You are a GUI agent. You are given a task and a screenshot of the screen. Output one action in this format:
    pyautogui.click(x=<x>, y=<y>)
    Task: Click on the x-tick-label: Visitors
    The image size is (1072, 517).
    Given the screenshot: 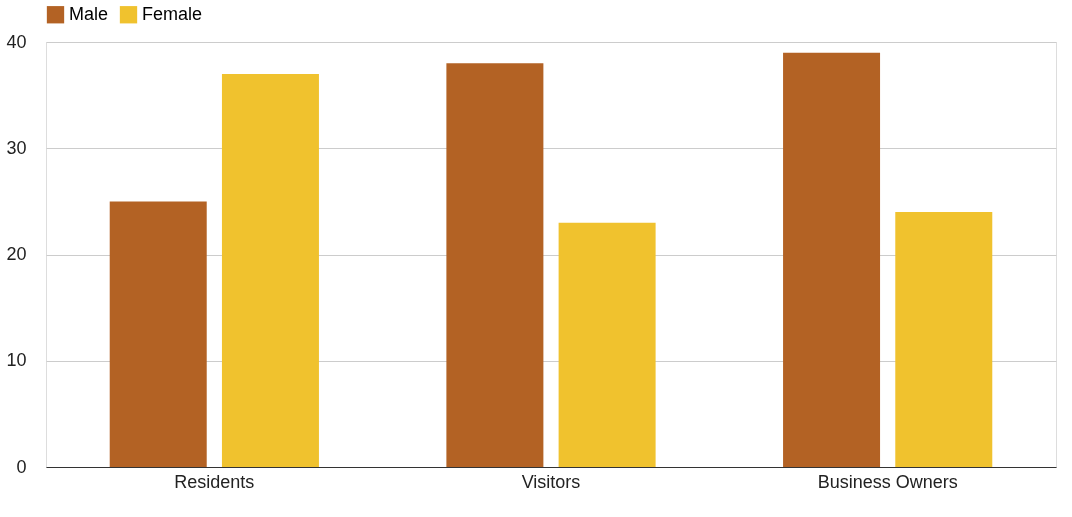 What is the action you would take?
    pyautogui.click(x=551, y=481)
    